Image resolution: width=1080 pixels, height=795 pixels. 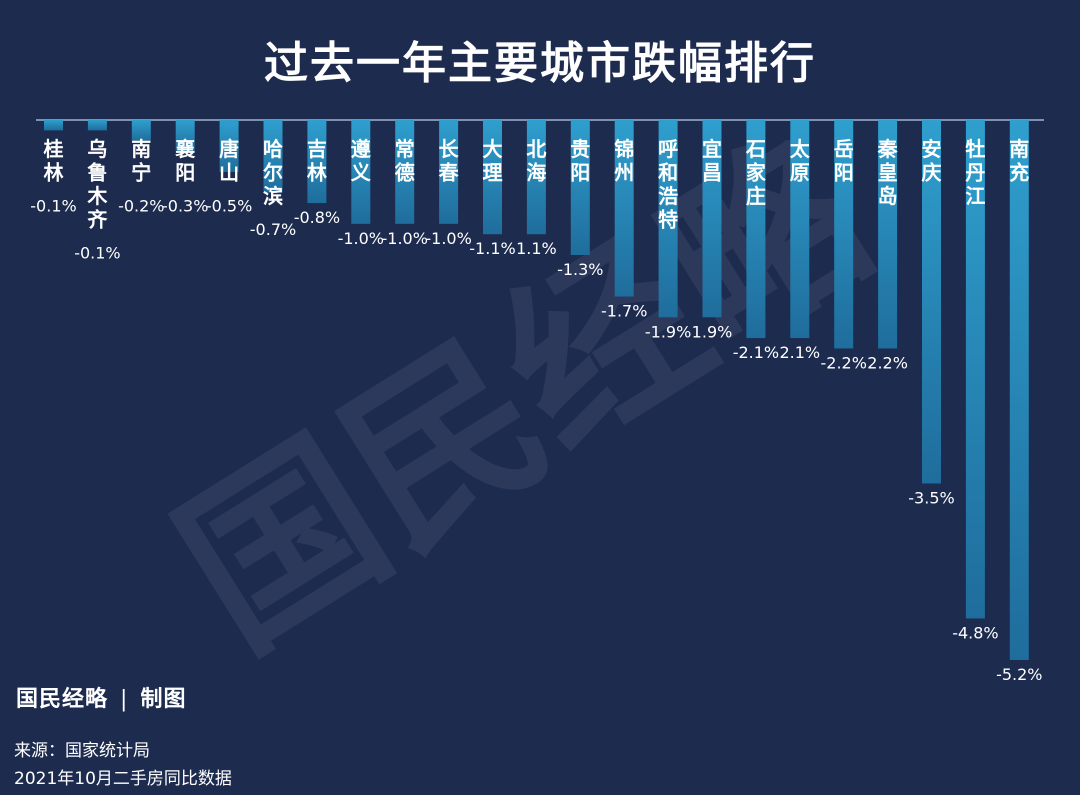 I want to click on category-label-19: 岳阳, so click(x=844, y=161).